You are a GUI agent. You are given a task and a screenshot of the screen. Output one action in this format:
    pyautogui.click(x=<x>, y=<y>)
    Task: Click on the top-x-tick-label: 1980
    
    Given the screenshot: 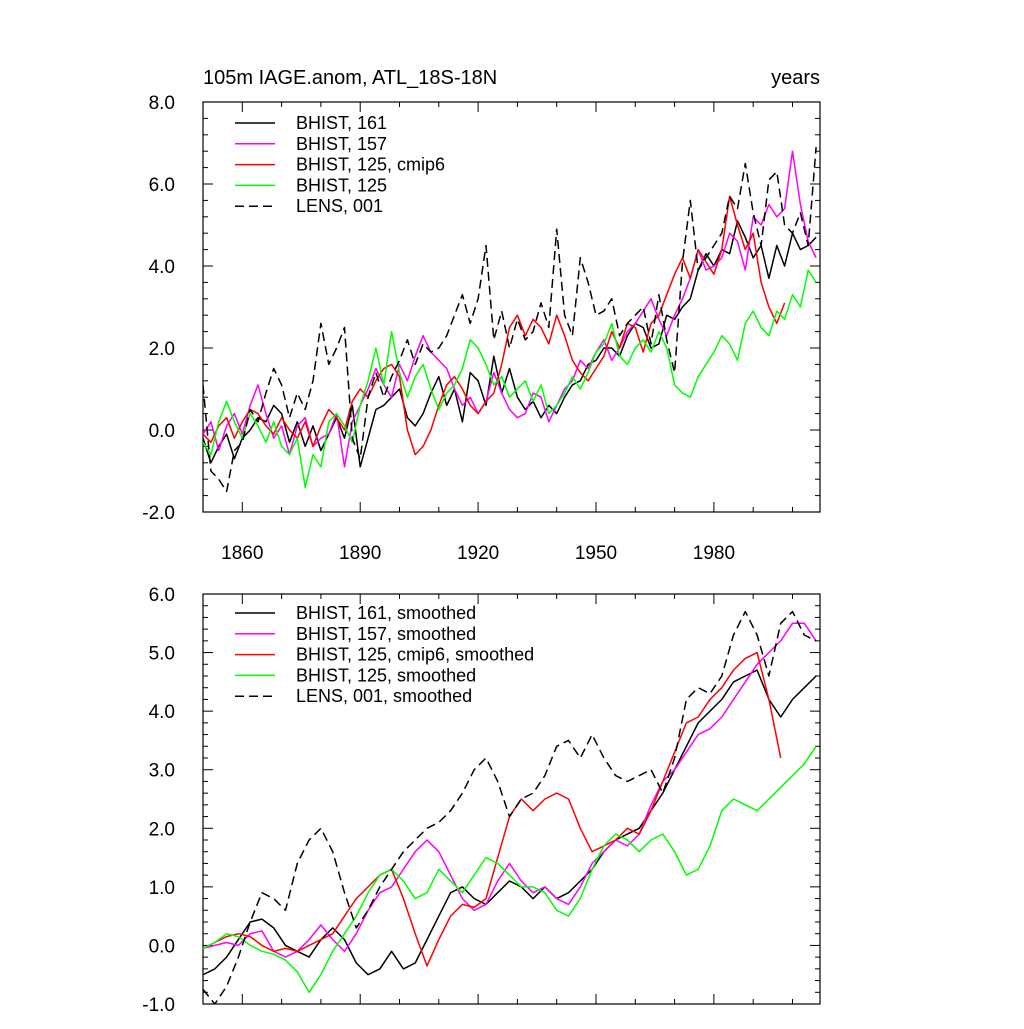 What is the action you would take?
    pyautogui.click(x=714, y=553)
    